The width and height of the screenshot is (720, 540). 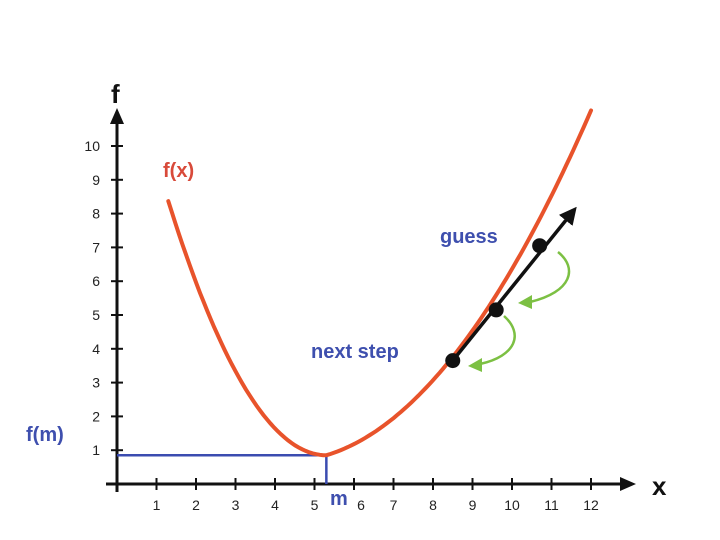 I want to click on minimum-y-label: f(m), so click(x=45, y=435).